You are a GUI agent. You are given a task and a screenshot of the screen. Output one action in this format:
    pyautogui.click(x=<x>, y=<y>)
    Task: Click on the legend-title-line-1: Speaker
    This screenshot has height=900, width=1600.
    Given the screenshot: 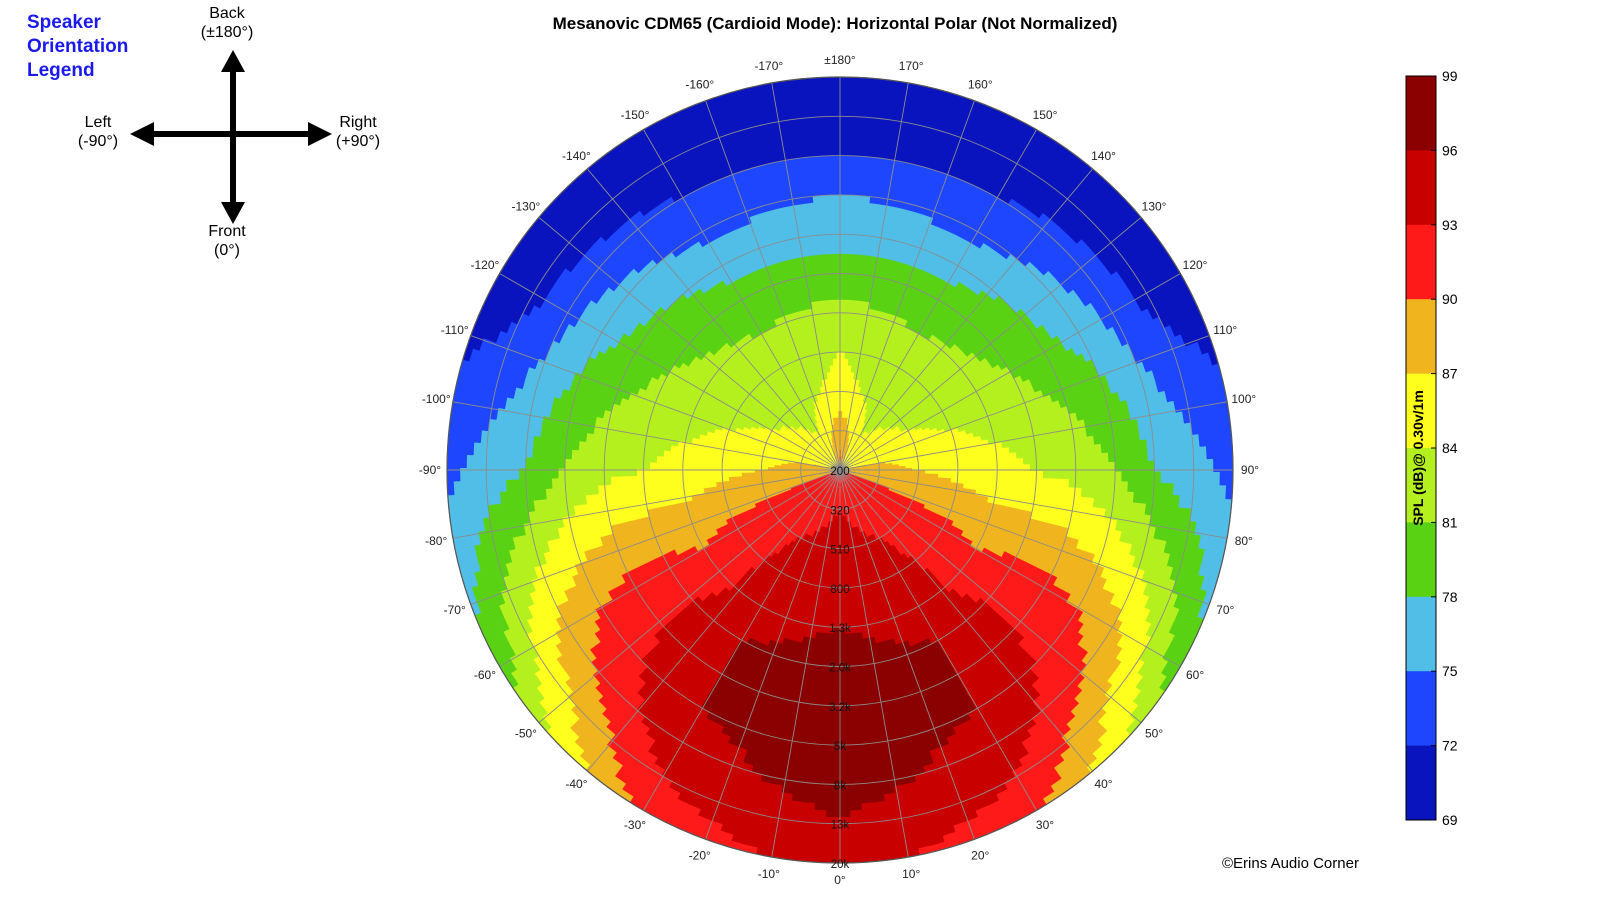 What is the action you would take?
    pyautogui.click(x=64, y=22)
    